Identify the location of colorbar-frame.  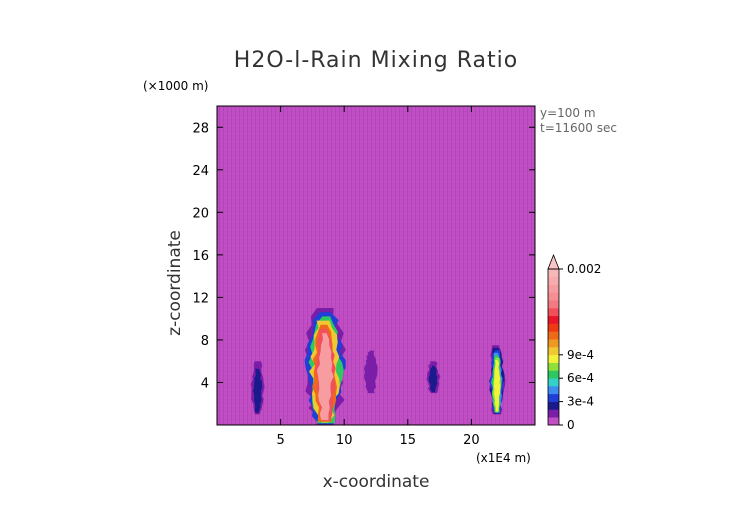
(553, 347).